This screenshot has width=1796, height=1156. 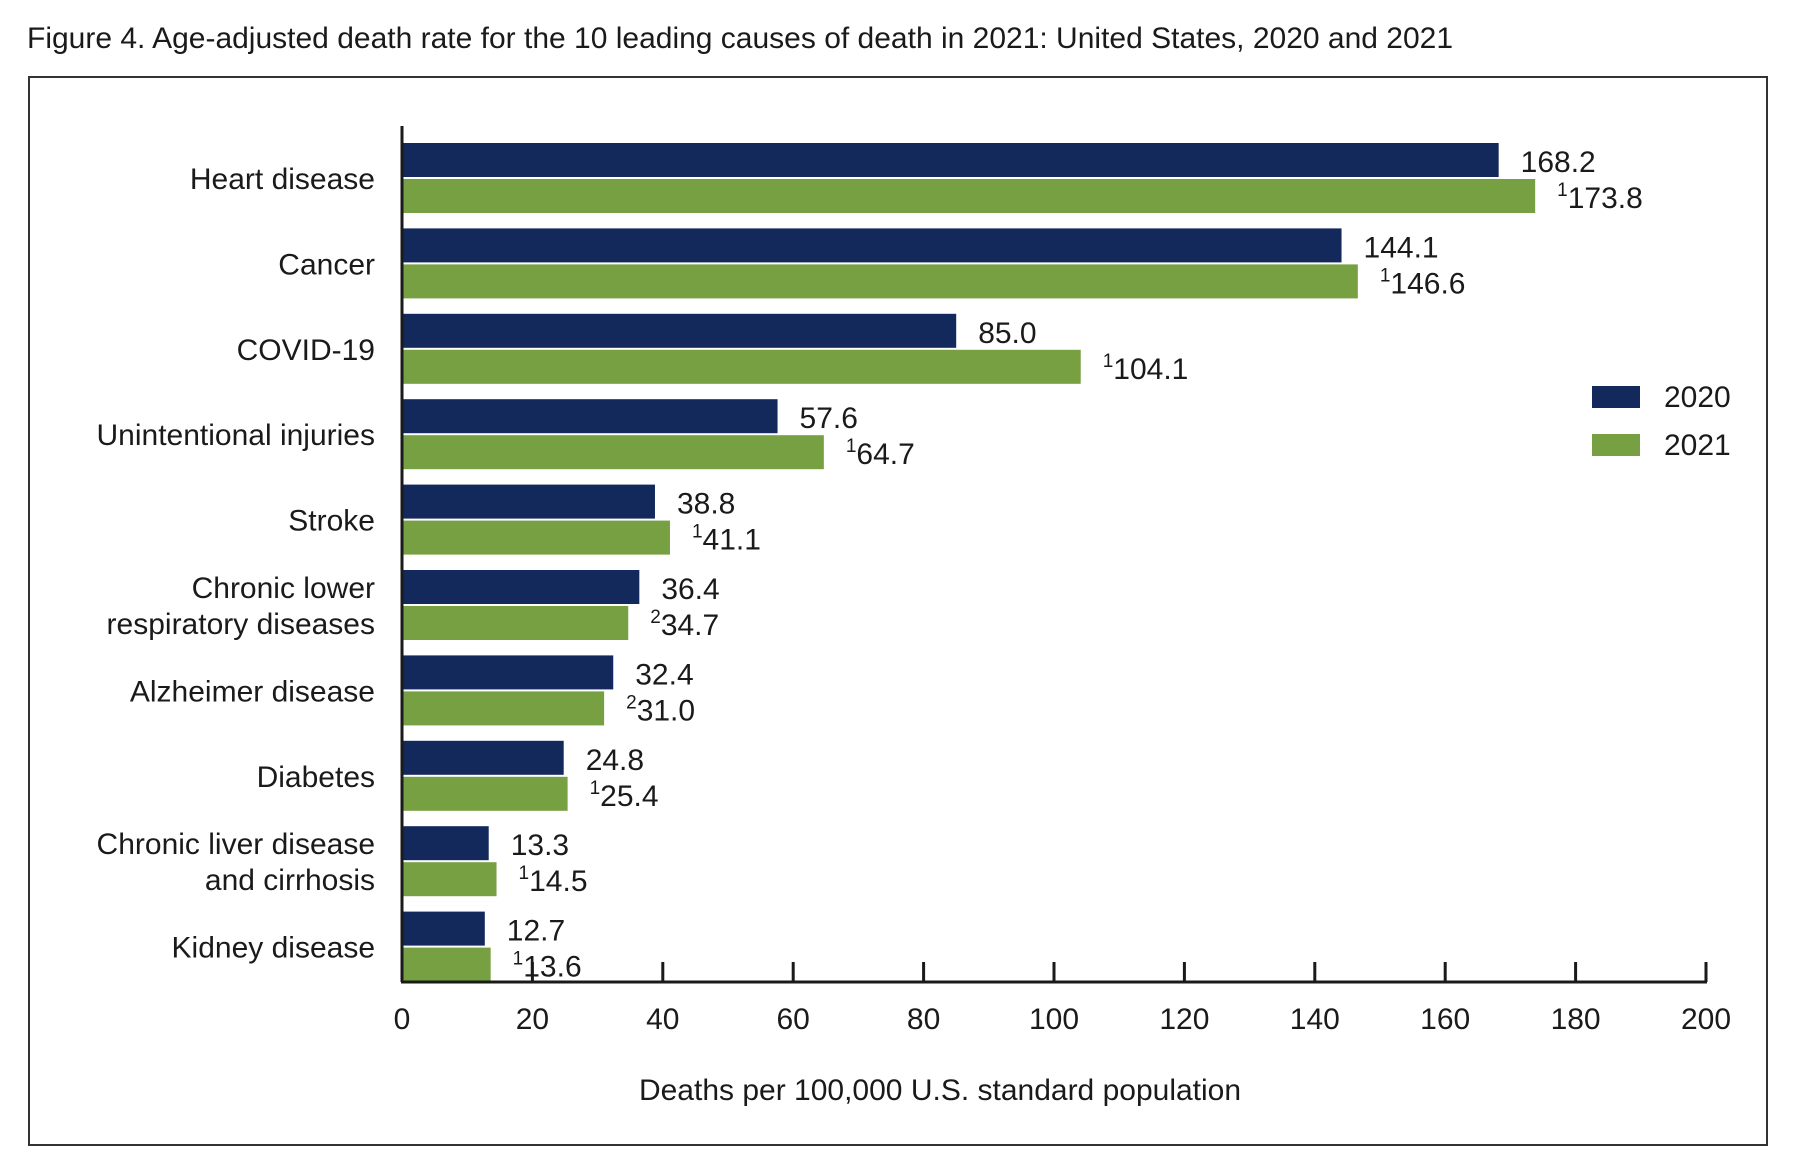 What do you see at coordinates (1697, 397) in the screenshot?
I see `legend-label-2020: 2020` at bounding box center [1697, 397].